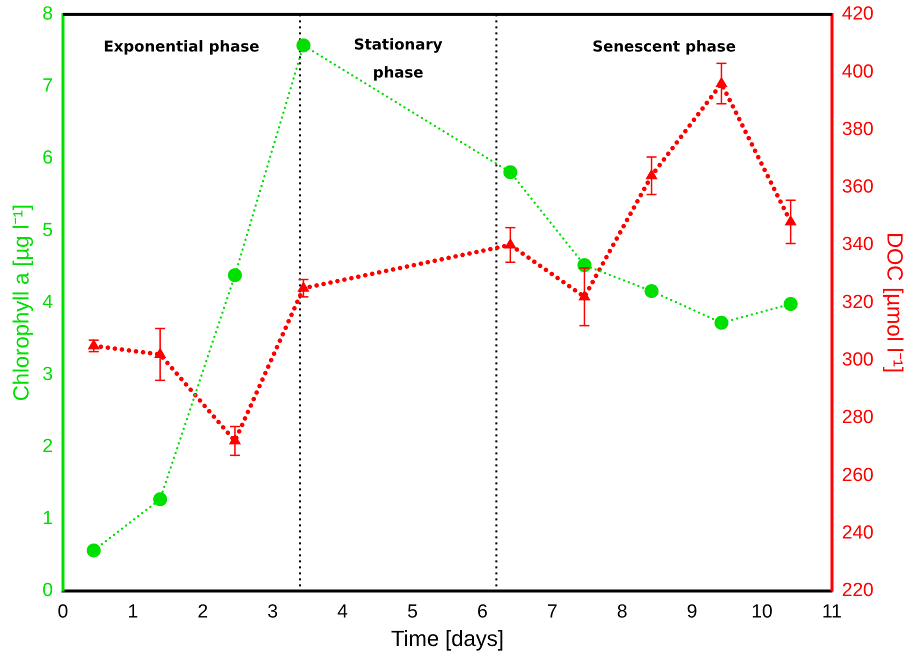  Describe the element at coordinates (858, 187) in the screenshot. I see `y2-tick-label: 360` at that location.